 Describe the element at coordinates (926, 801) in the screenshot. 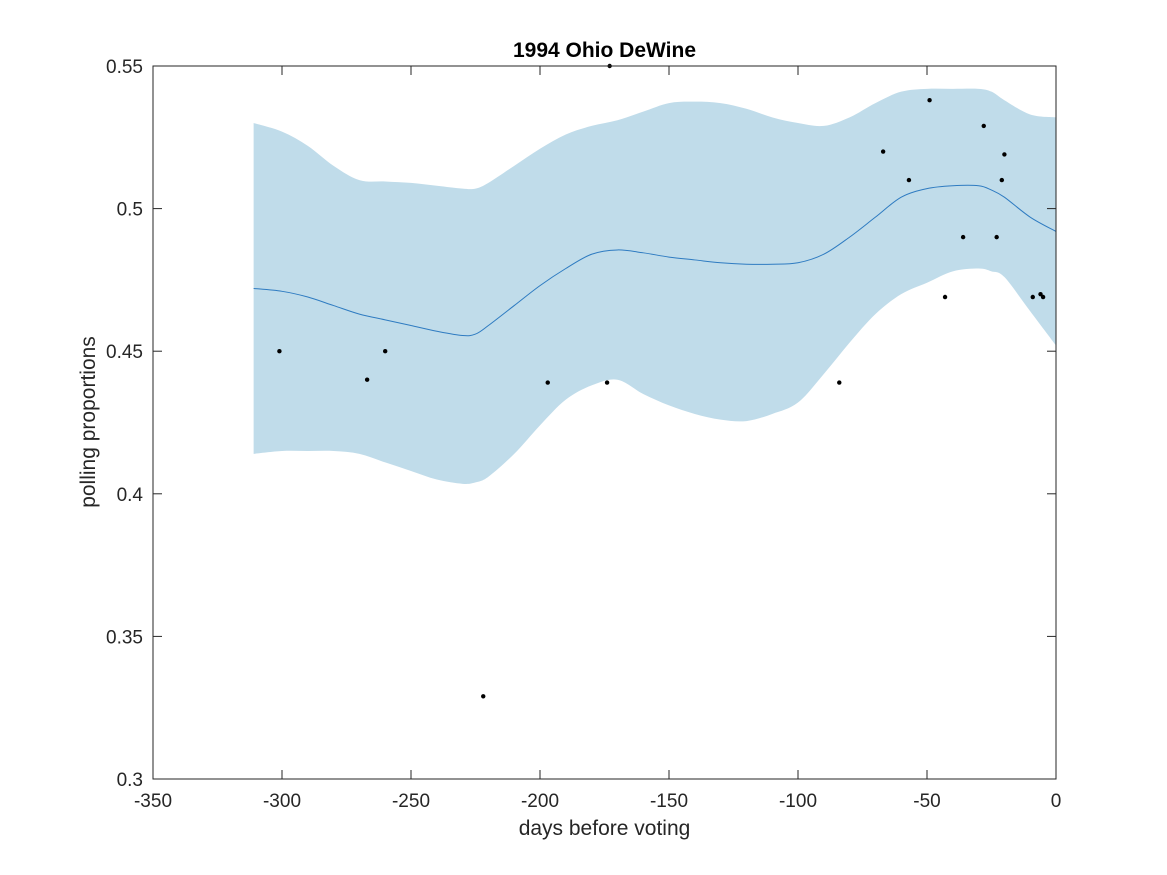

I see `x-tick-label: -50` at that location.